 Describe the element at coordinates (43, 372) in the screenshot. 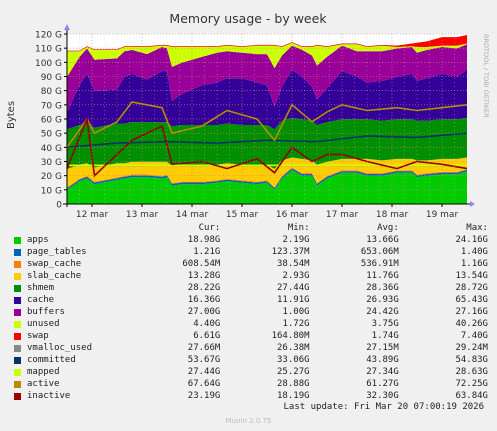

I see `legend-name: mapped` at that location.